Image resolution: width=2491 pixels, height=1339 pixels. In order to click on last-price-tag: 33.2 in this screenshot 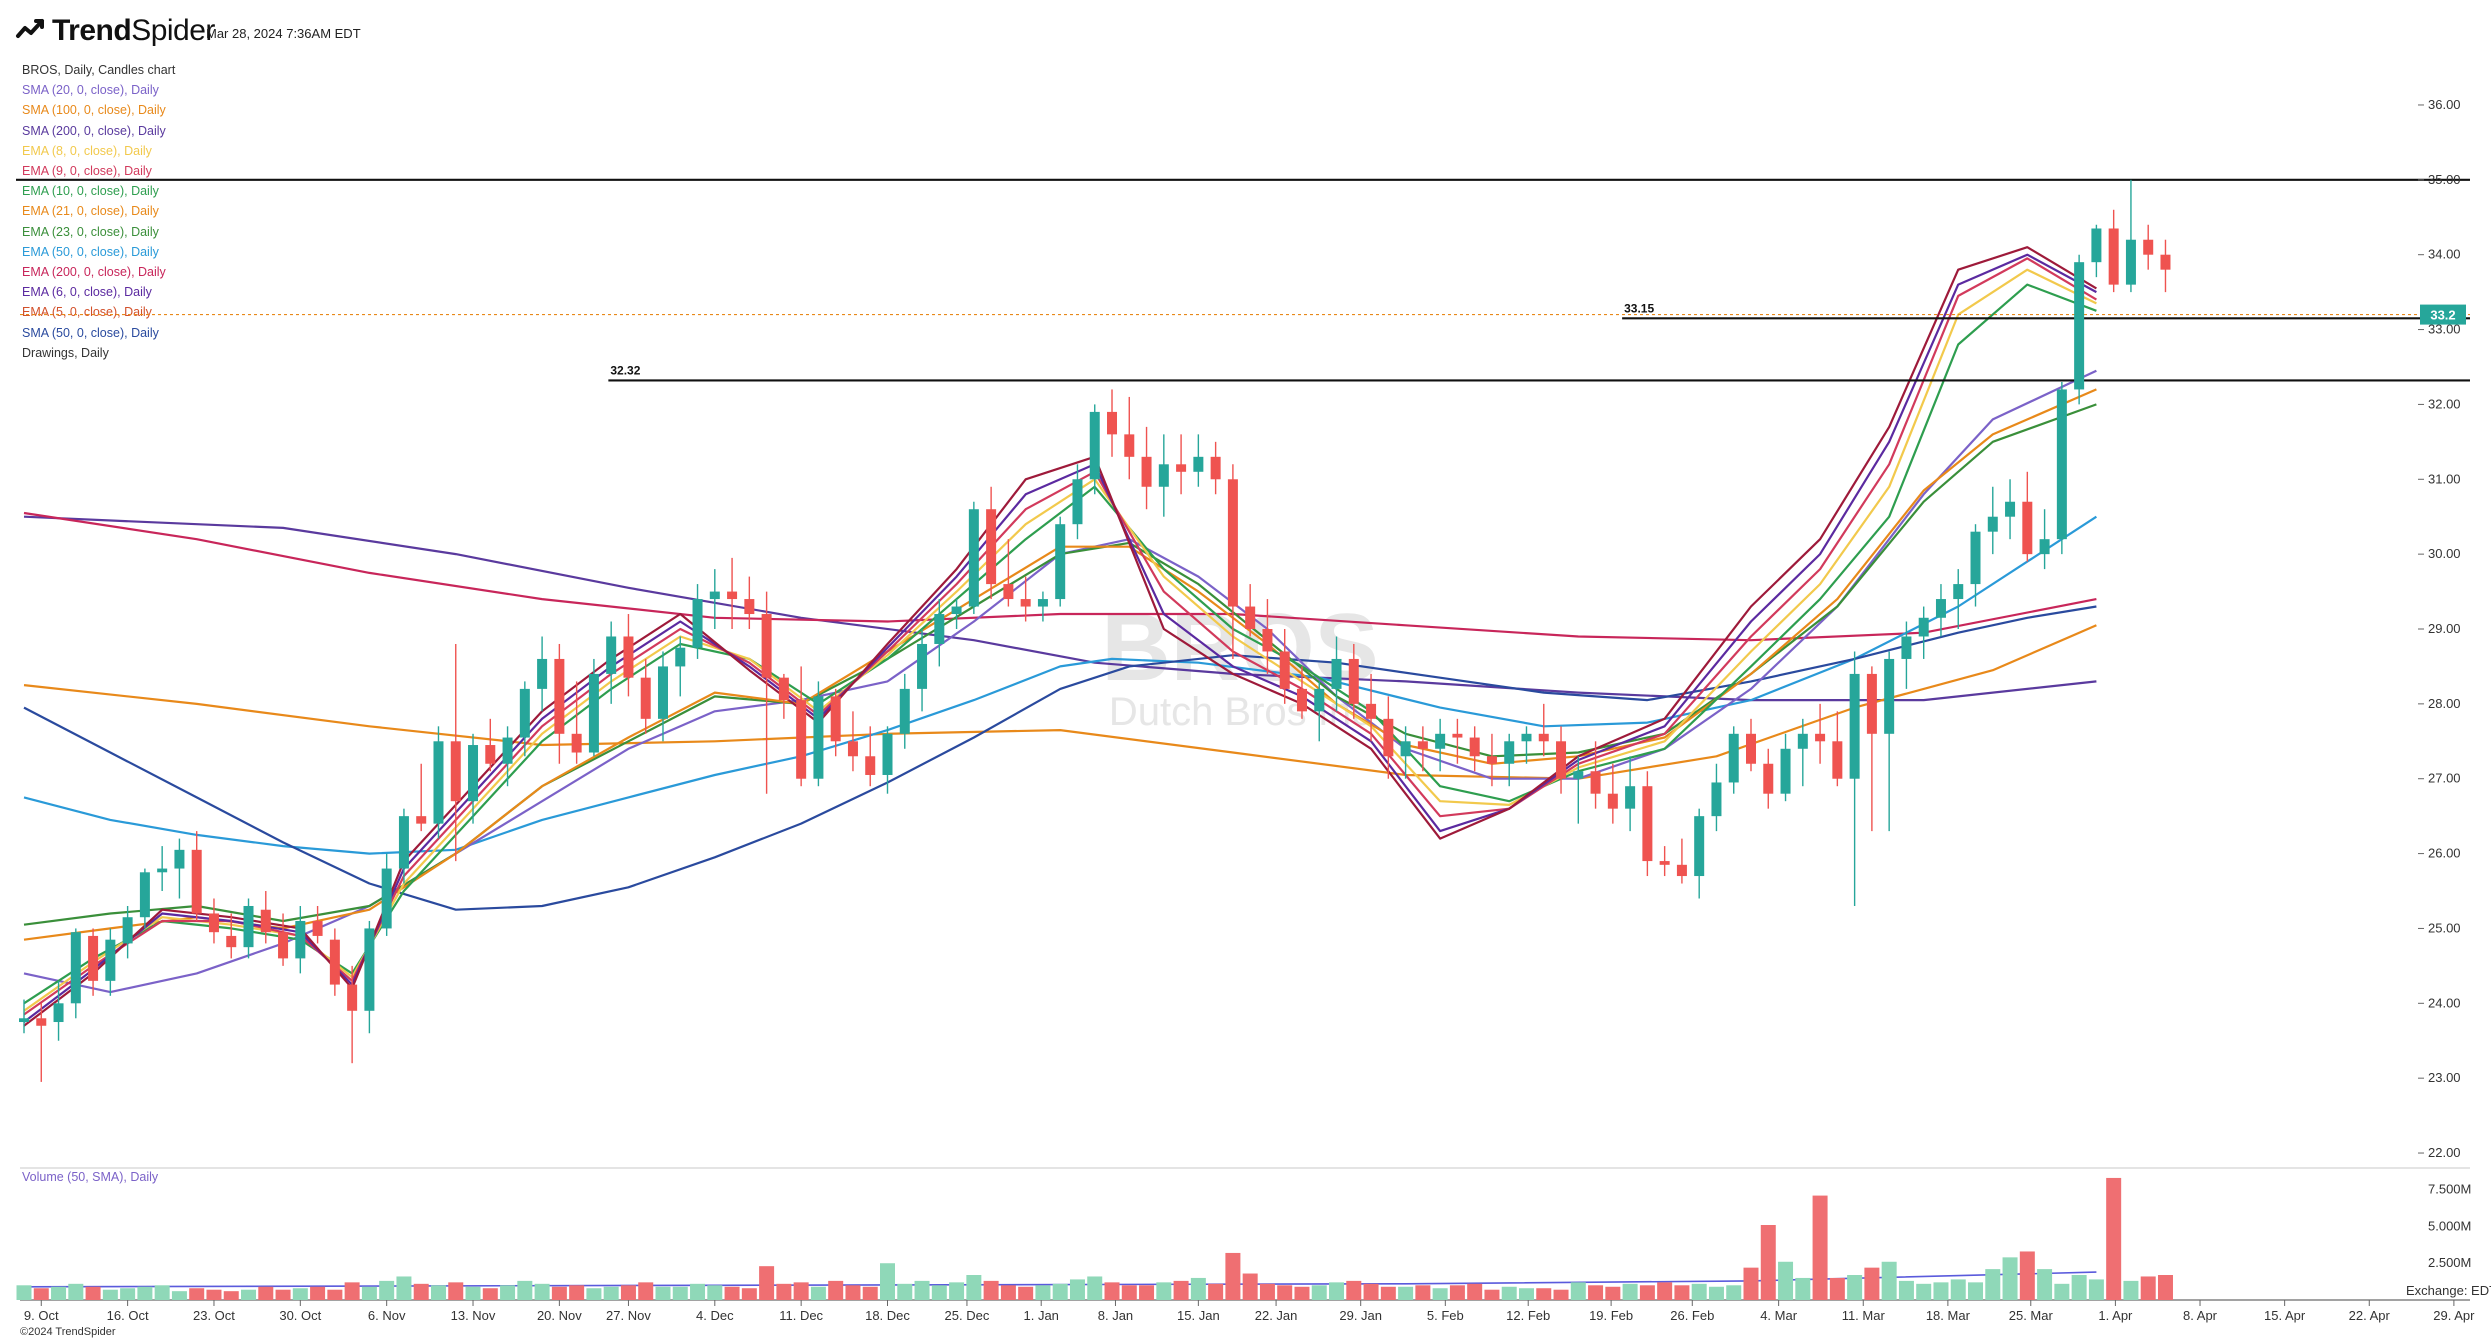, I will do `click(2443, 314)`.